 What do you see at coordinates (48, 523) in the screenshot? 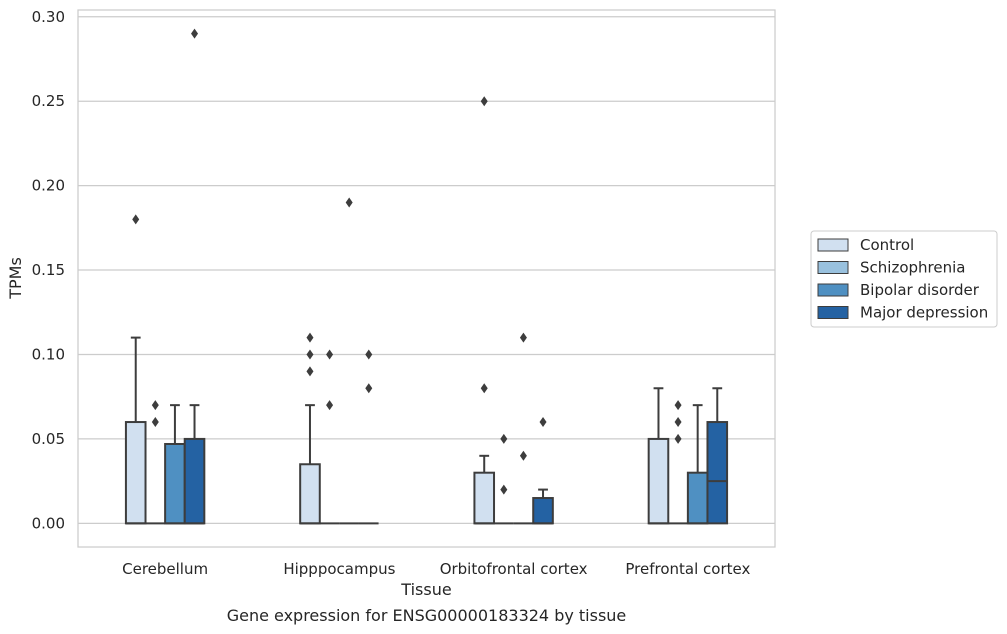
I see `y-tick-label: 0.00` at bounding box center [48, 523].